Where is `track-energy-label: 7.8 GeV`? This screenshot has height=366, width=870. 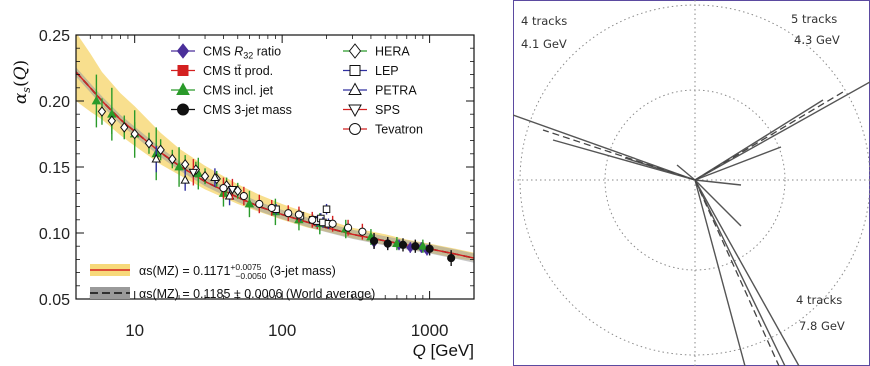
track-energy-label: 7.8 GeV is located at coordinates (822, 326).